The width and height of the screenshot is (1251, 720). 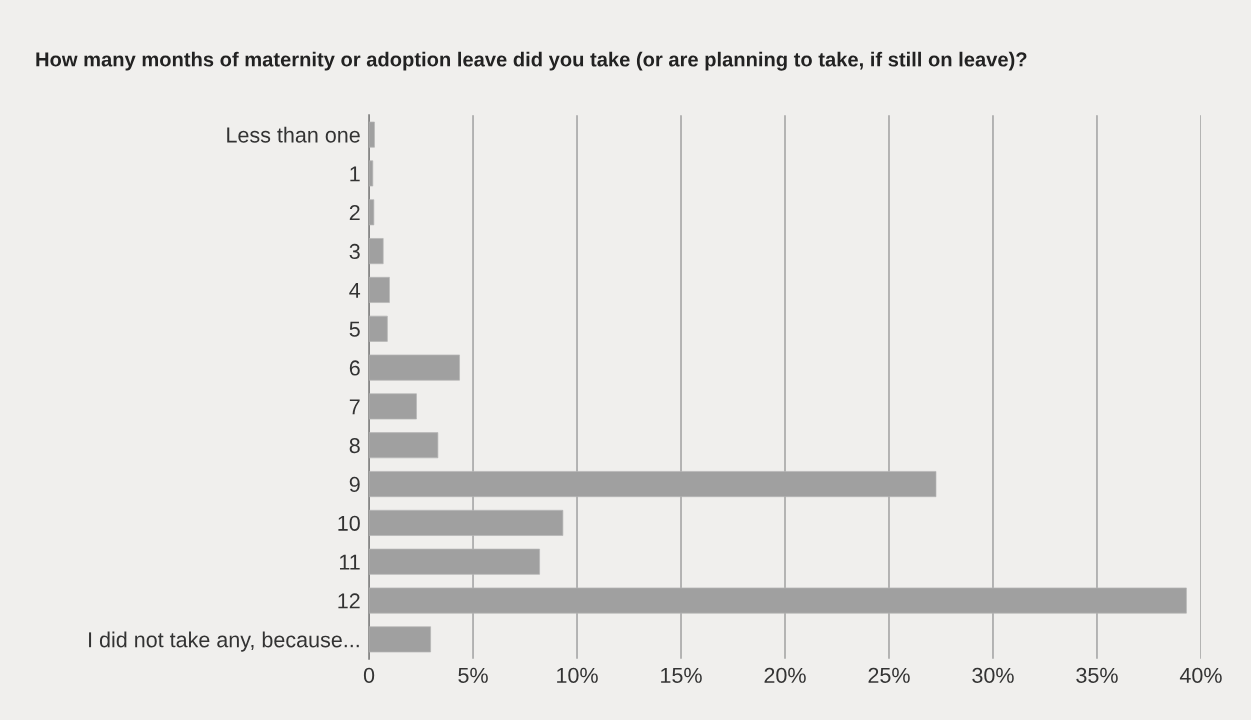 I want to click on x-tick-label: 25%, so click(x=889, y=675).